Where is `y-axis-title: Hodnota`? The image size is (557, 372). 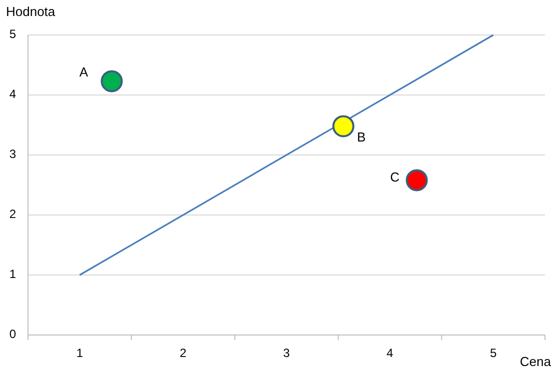 y-axis-title: Hodnota is located at coordinates (31, 11).